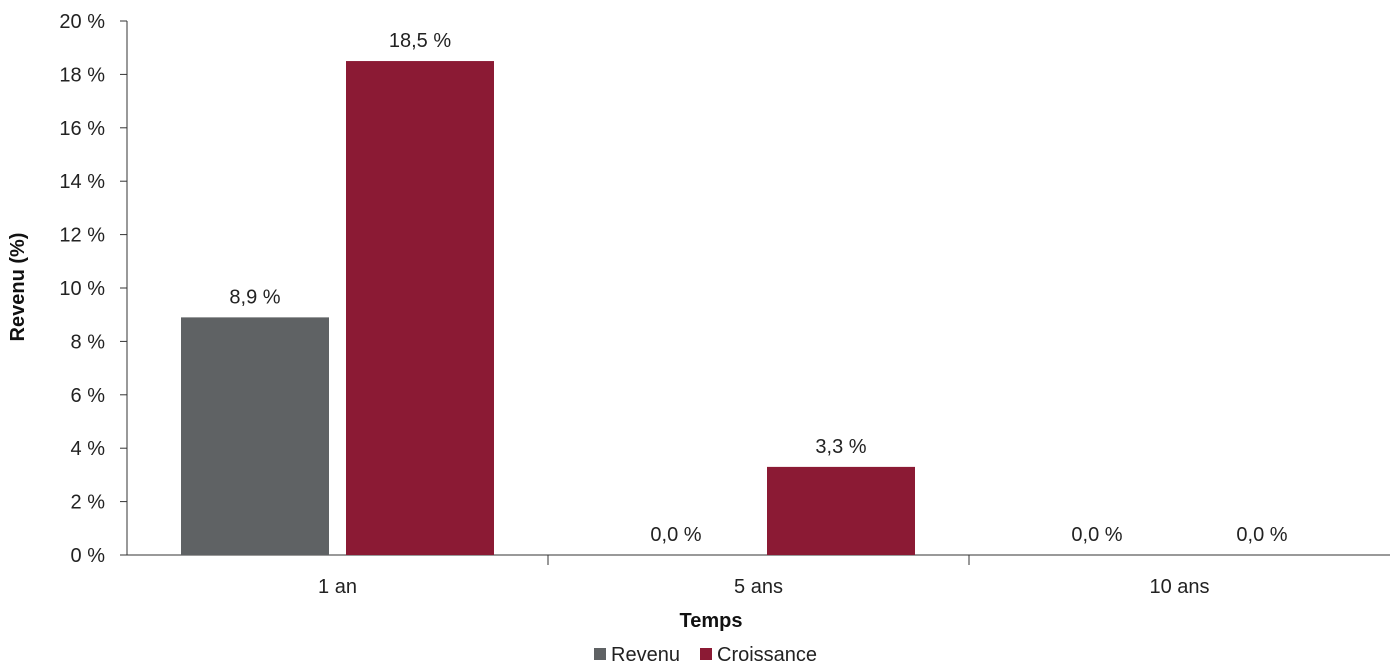  What do you see at coordinates (88, 342) in the screenshot?
I see `y-tick-label: 8 %` at bounding box center [88, 342].